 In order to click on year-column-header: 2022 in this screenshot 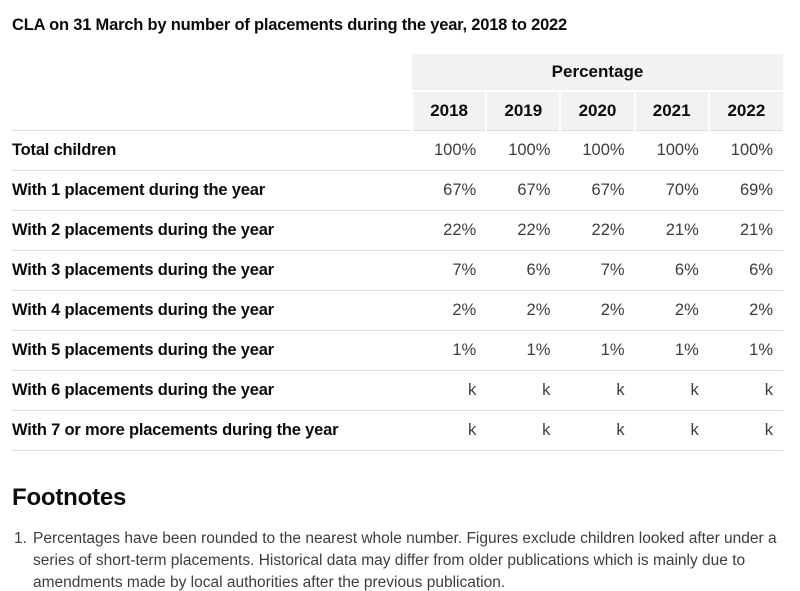, I will do `click(745, 110)`.